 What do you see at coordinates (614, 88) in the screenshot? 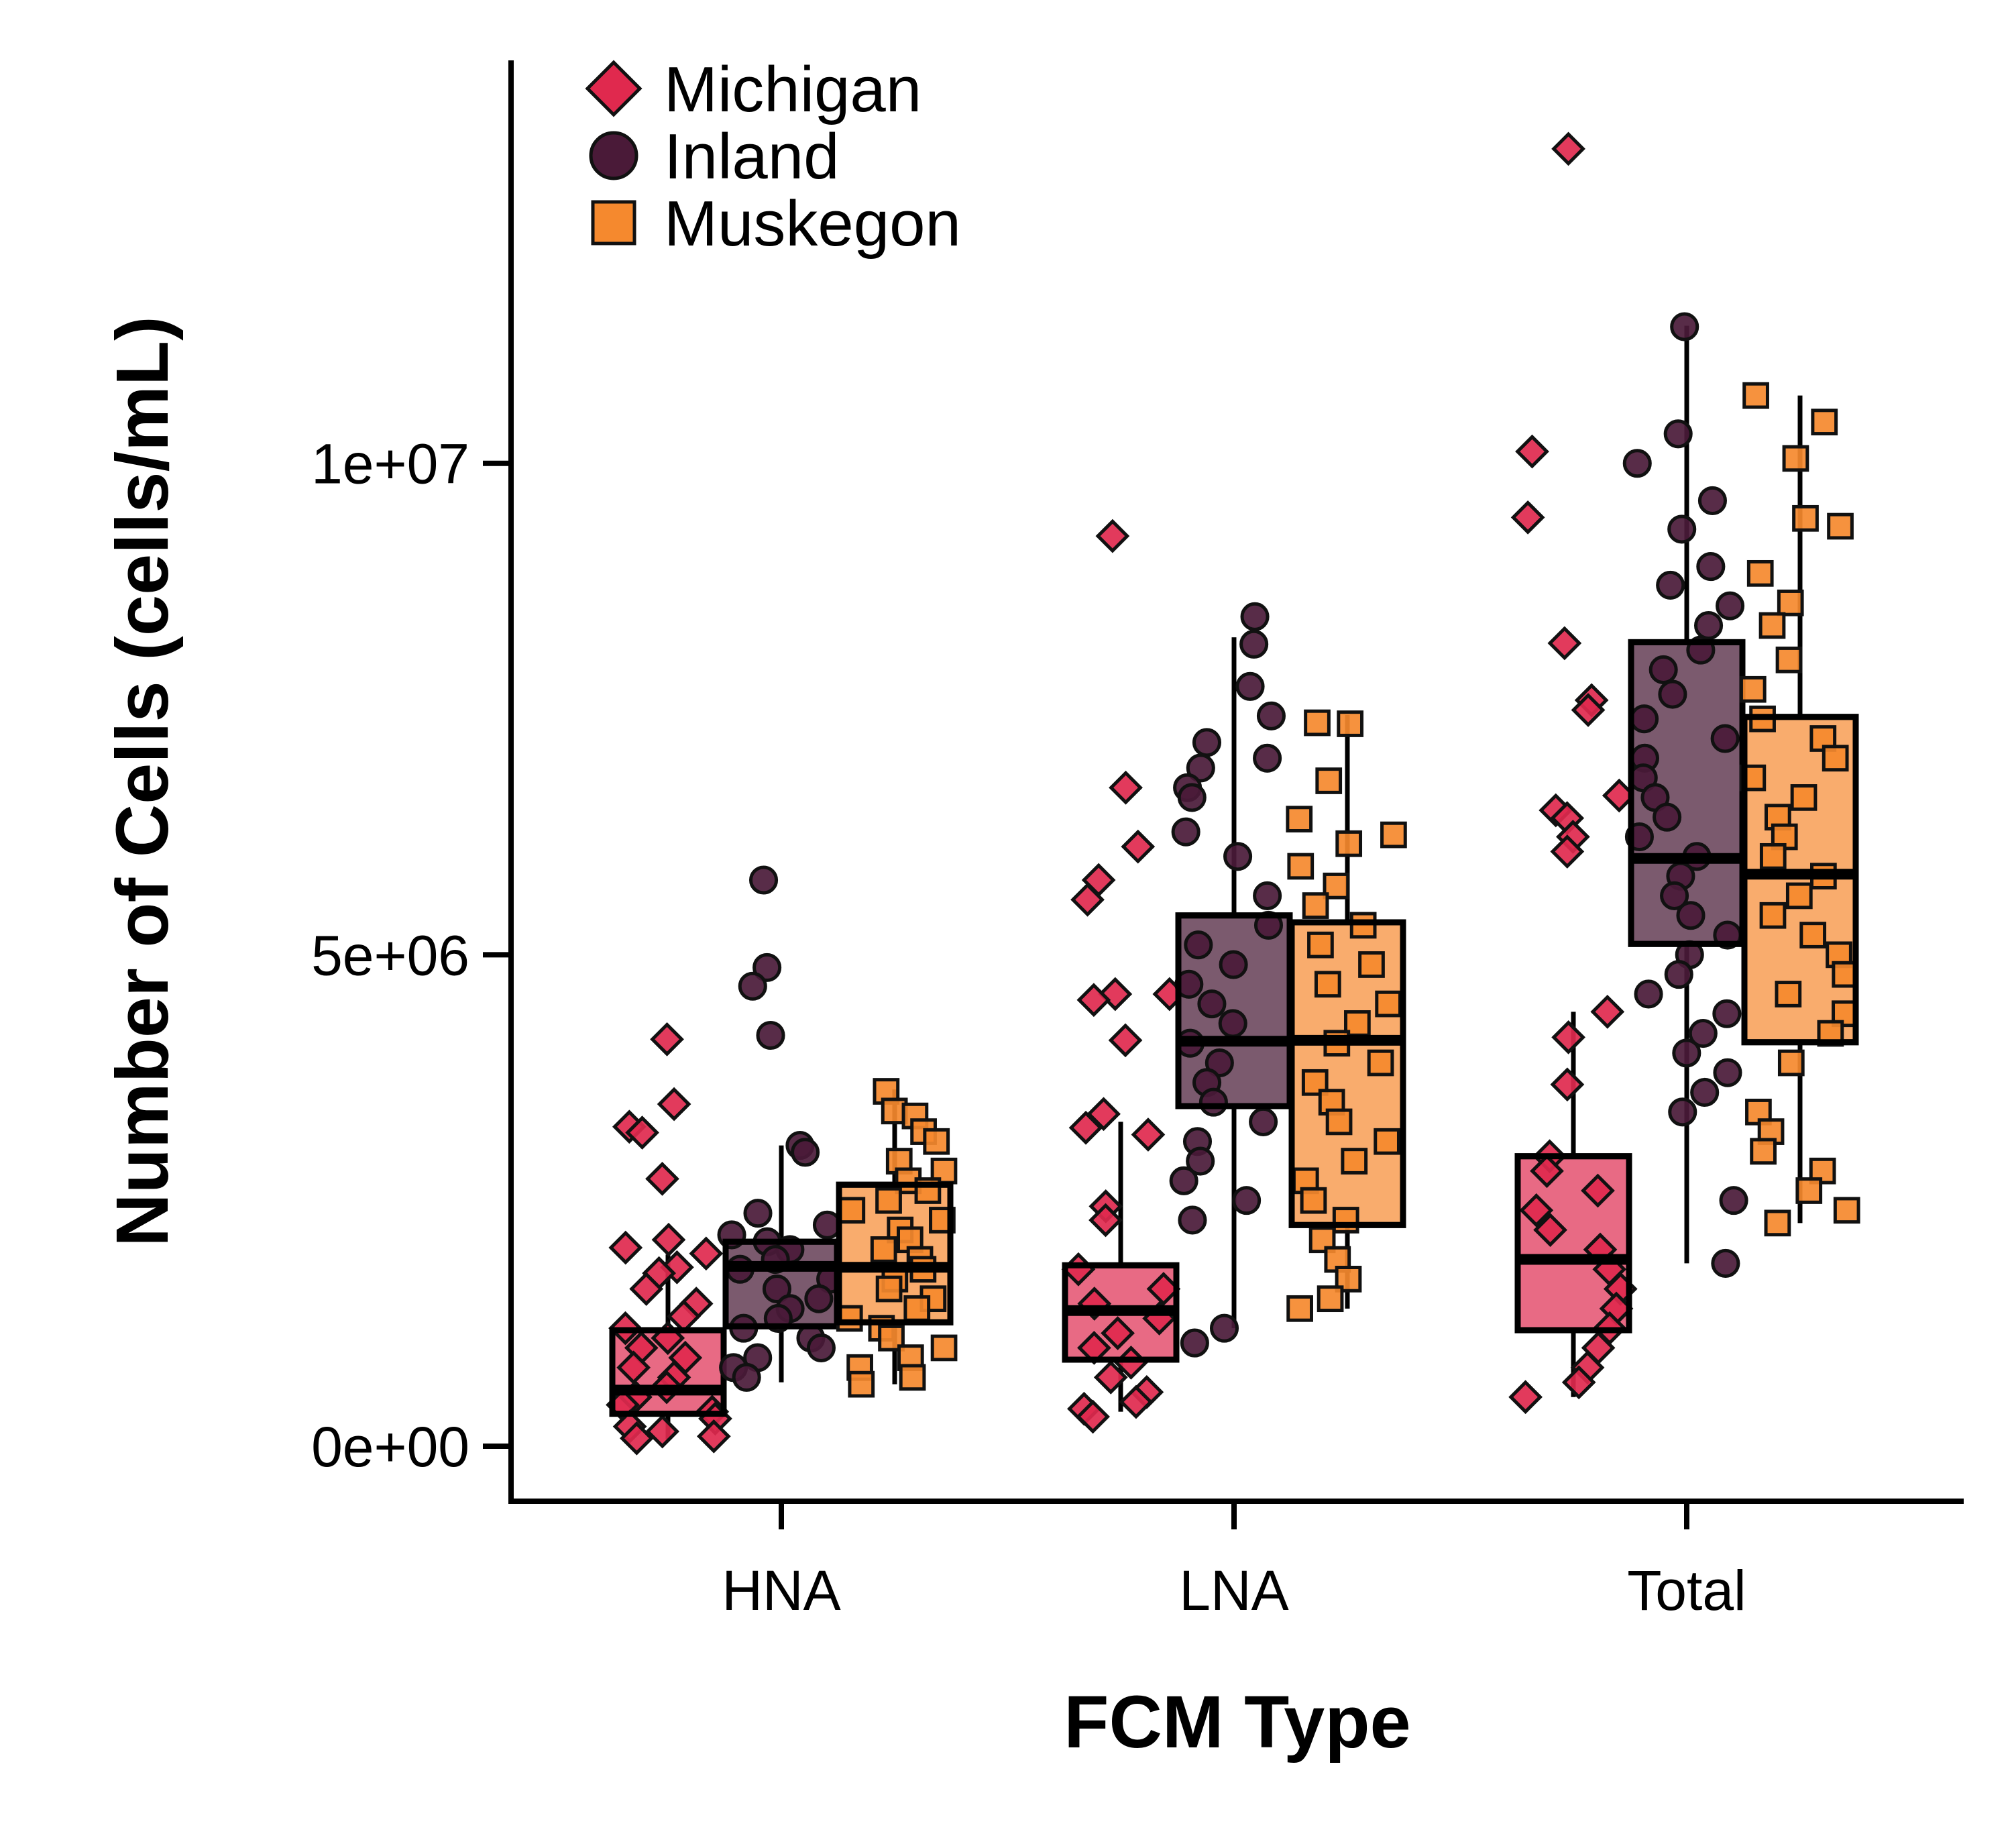
I see `legend-diamond-icon` at bounding box center [614, 88].